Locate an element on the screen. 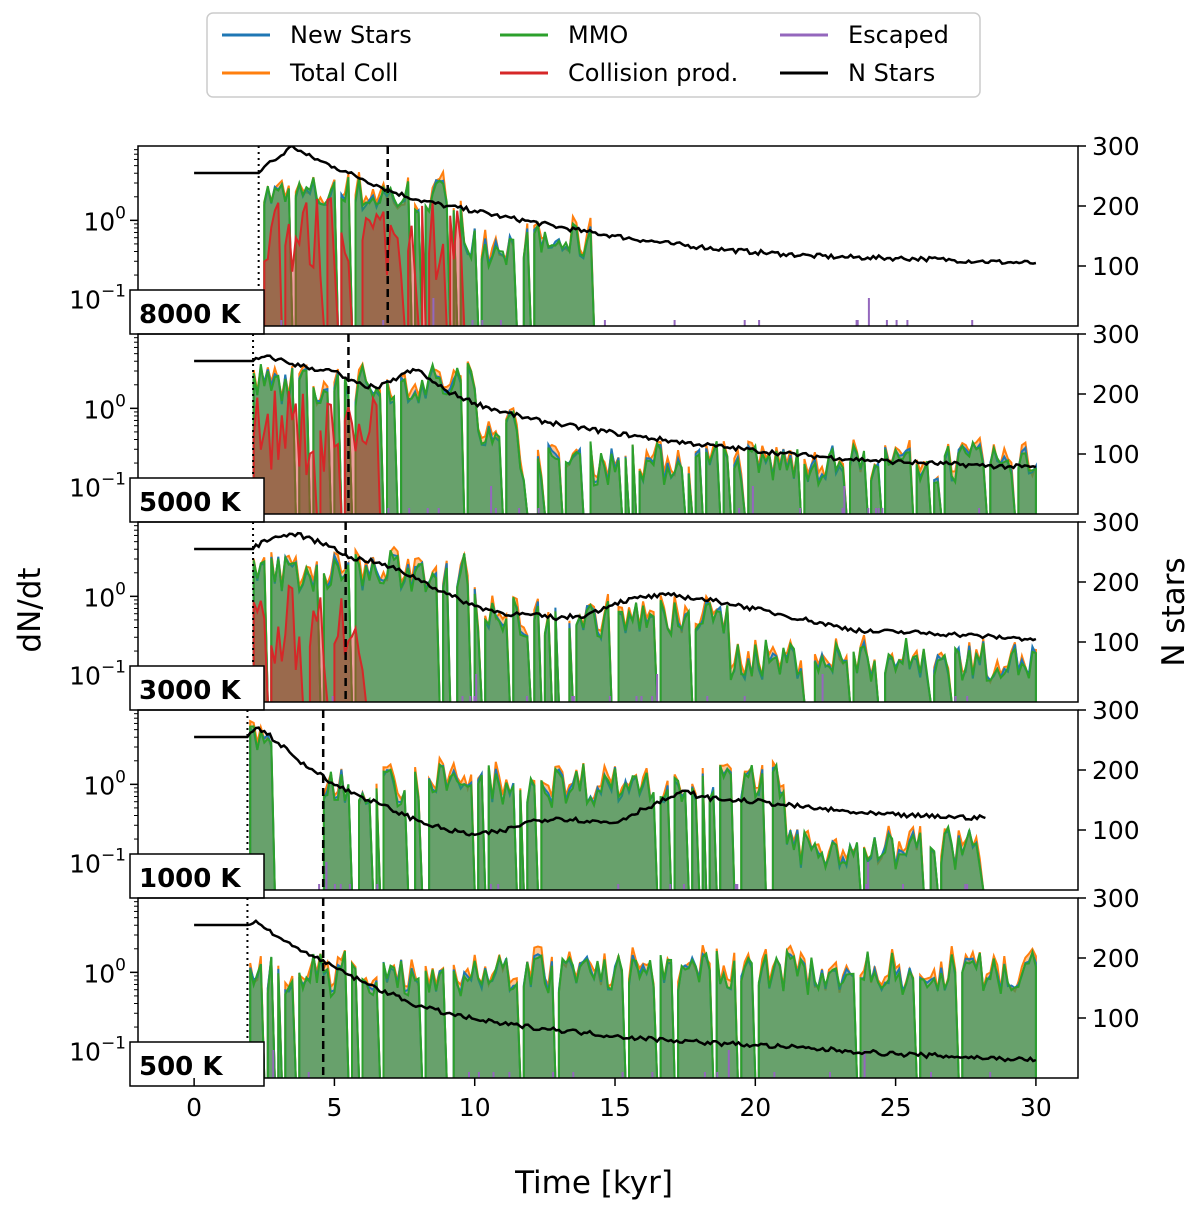 This screenshot has height=1213, width=1200. panel-500k: 10⁻¹ 10⁰ 100 200 300 500 K is located at coordinates (604, 985).